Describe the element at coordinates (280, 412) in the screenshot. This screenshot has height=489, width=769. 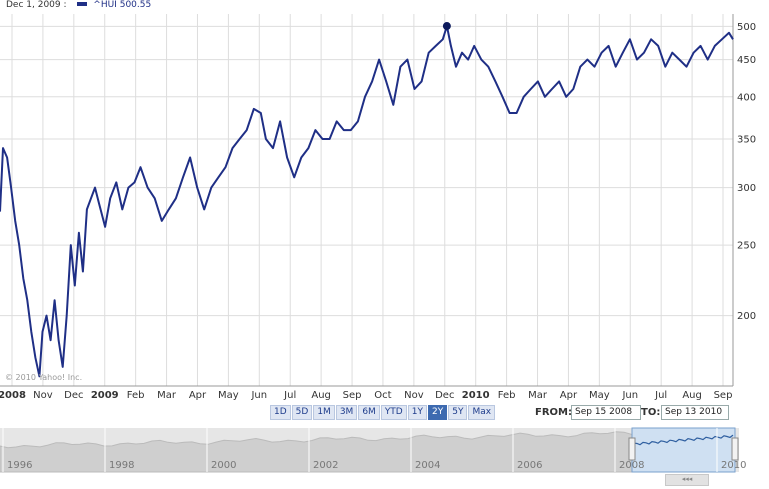
I see `range-button: 1D` at that location.